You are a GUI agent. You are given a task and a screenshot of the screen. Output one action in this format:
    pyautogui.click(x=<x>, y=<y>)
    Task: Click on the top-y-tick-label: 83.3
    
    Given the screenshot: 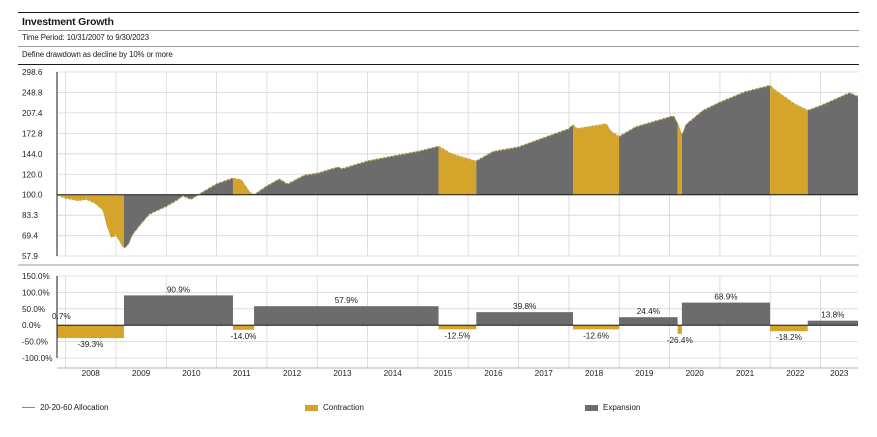 What is the action you would take?
    pyautogui.click(x=30, y=215)
    